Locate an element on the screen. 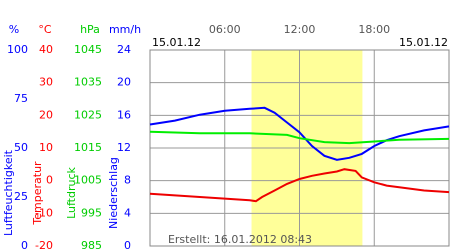 The width and height of the screenshot is (450, 250). axis-title: Luftdruck is located at coordinates (71, 192).